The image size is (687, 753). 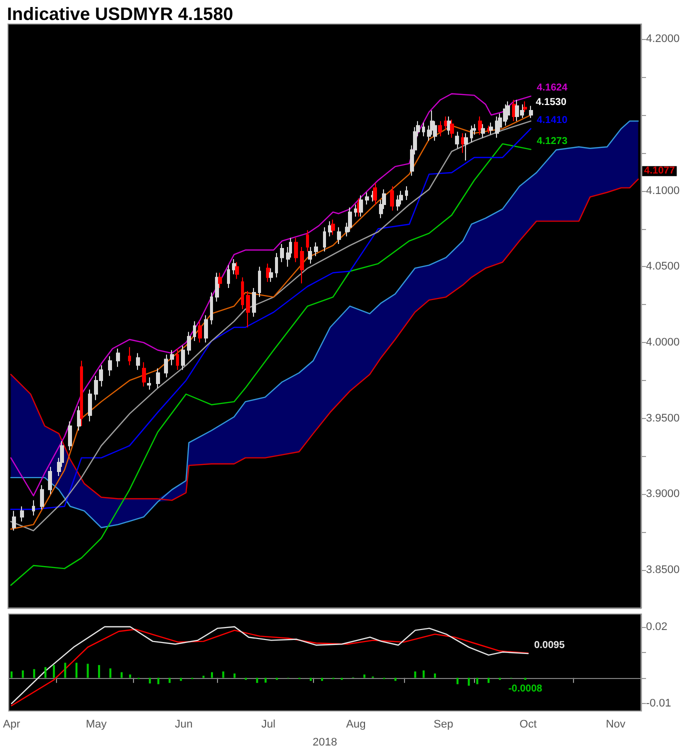 I want to click on y-tick-label: 3.8500, so click(x=663, y=570).